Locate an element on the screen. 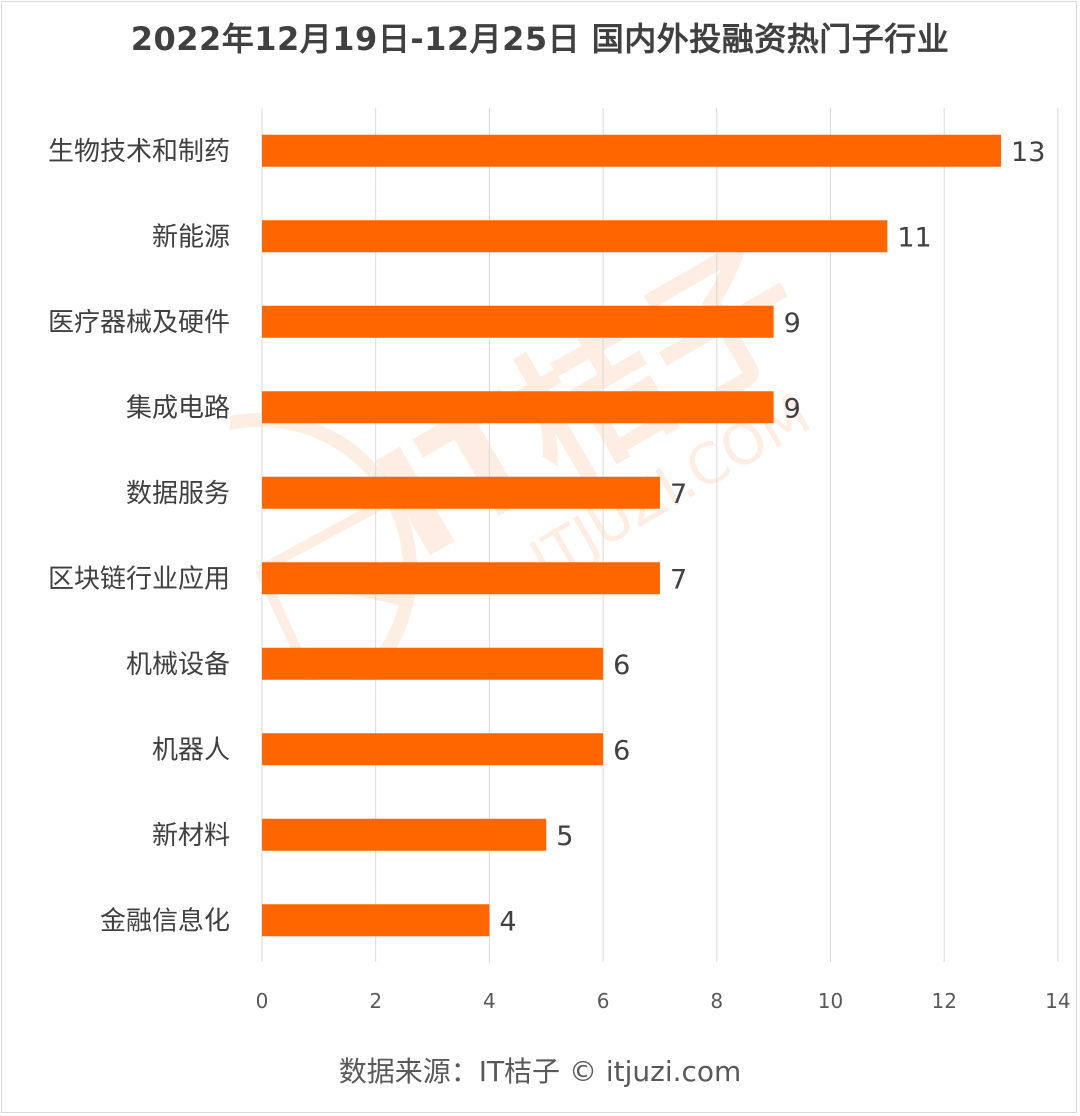  x-tick-label: 12 is located at coordinates (943, 1001).